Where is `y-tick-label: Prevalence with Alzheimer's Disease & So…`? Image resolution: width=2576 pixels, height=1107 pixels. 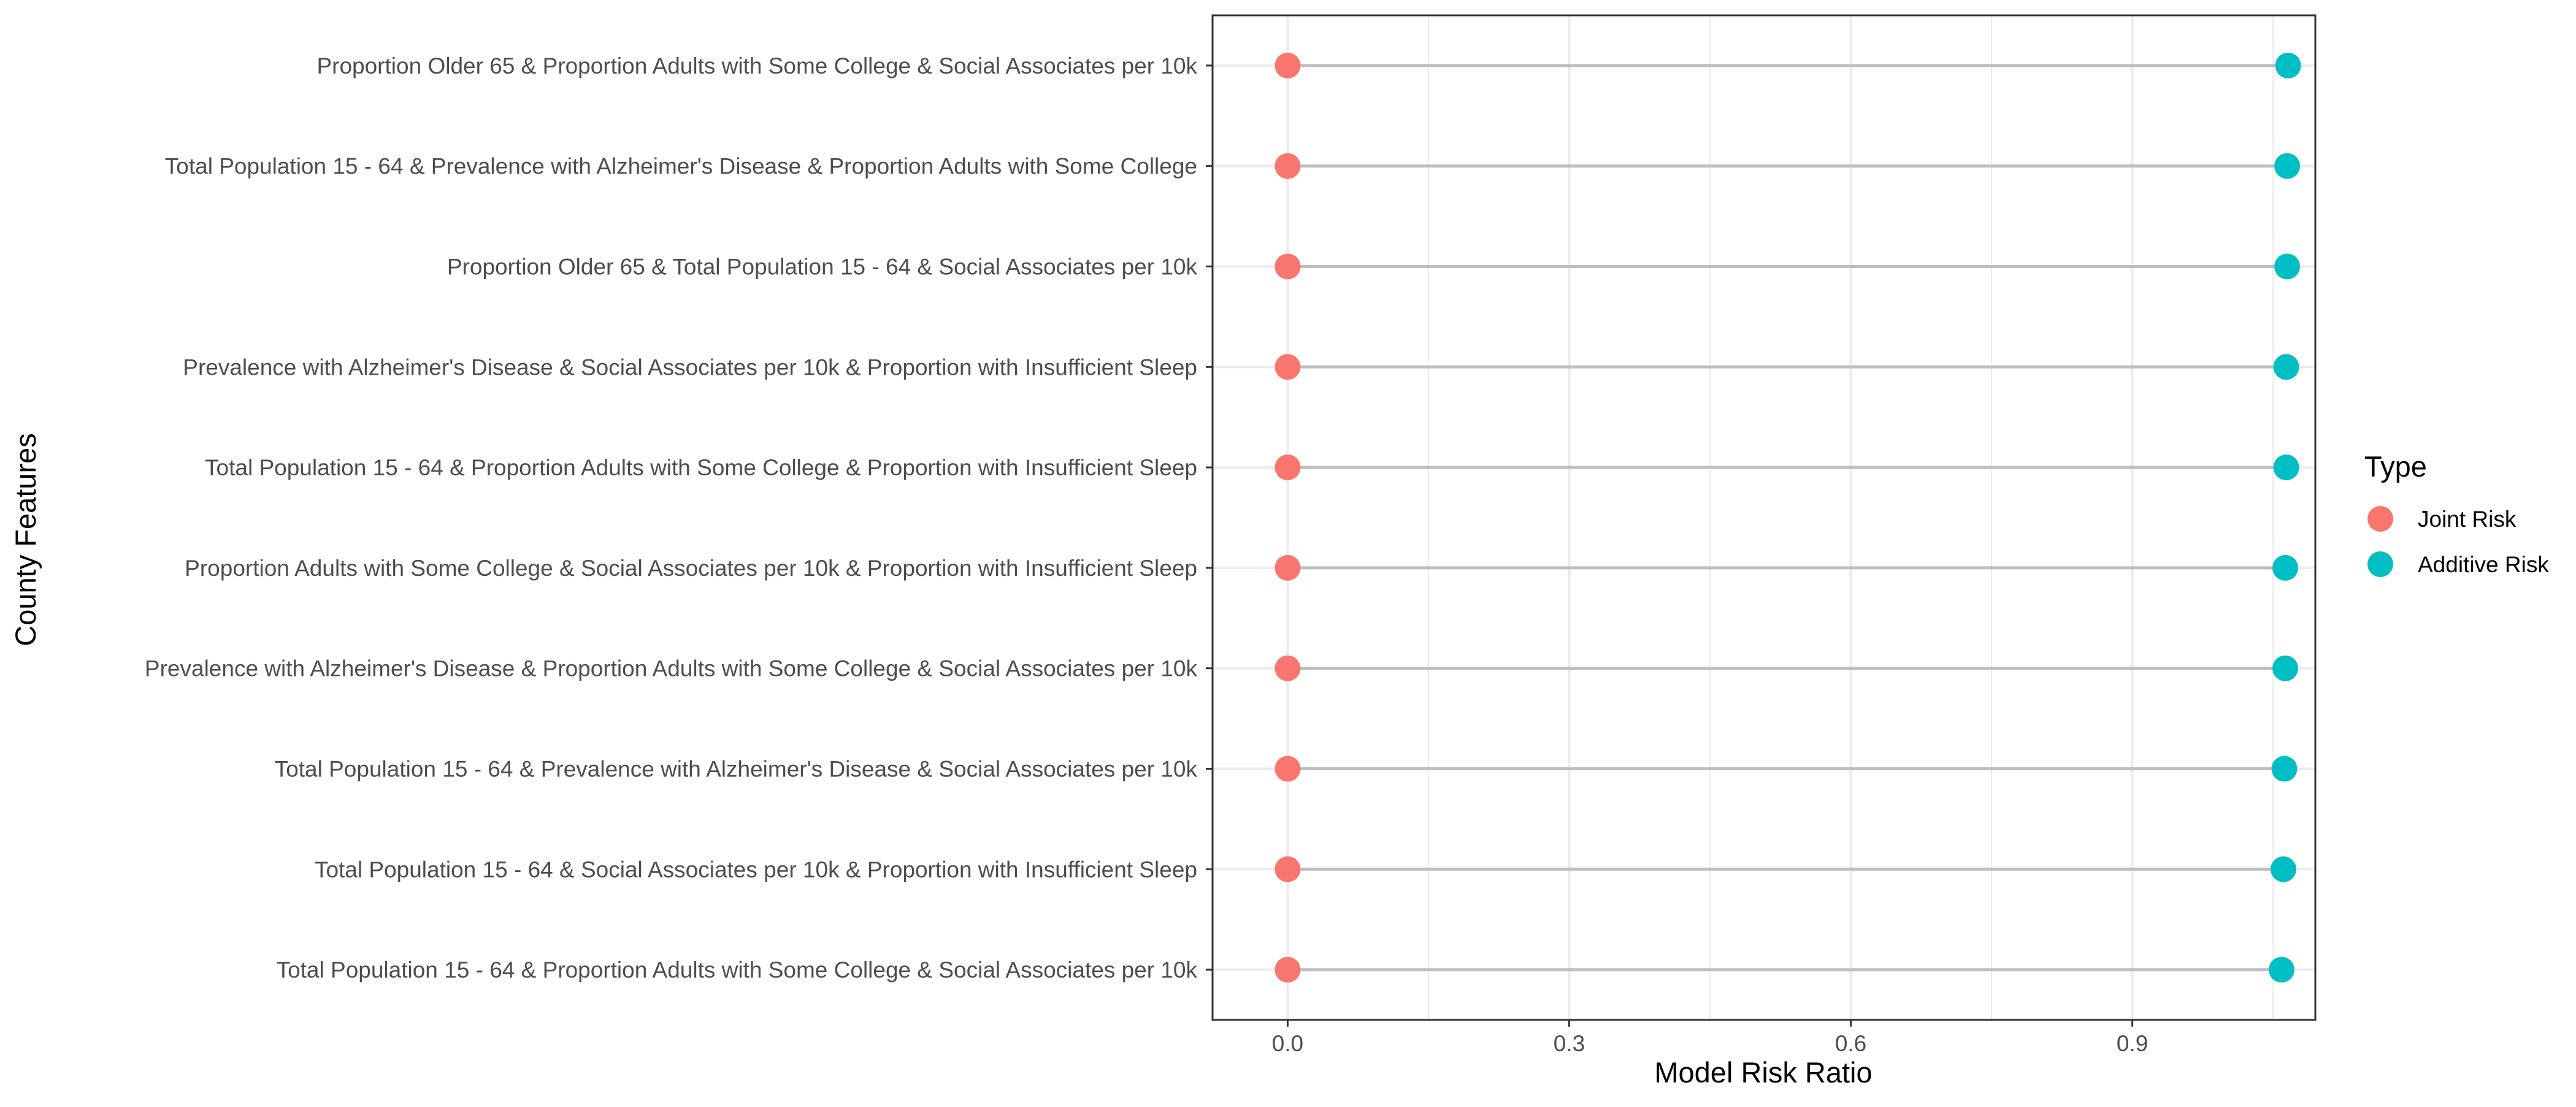 y-tick-label: Prevalence with Alzheimer's Disease & So… is located at coordinates (690, 367).